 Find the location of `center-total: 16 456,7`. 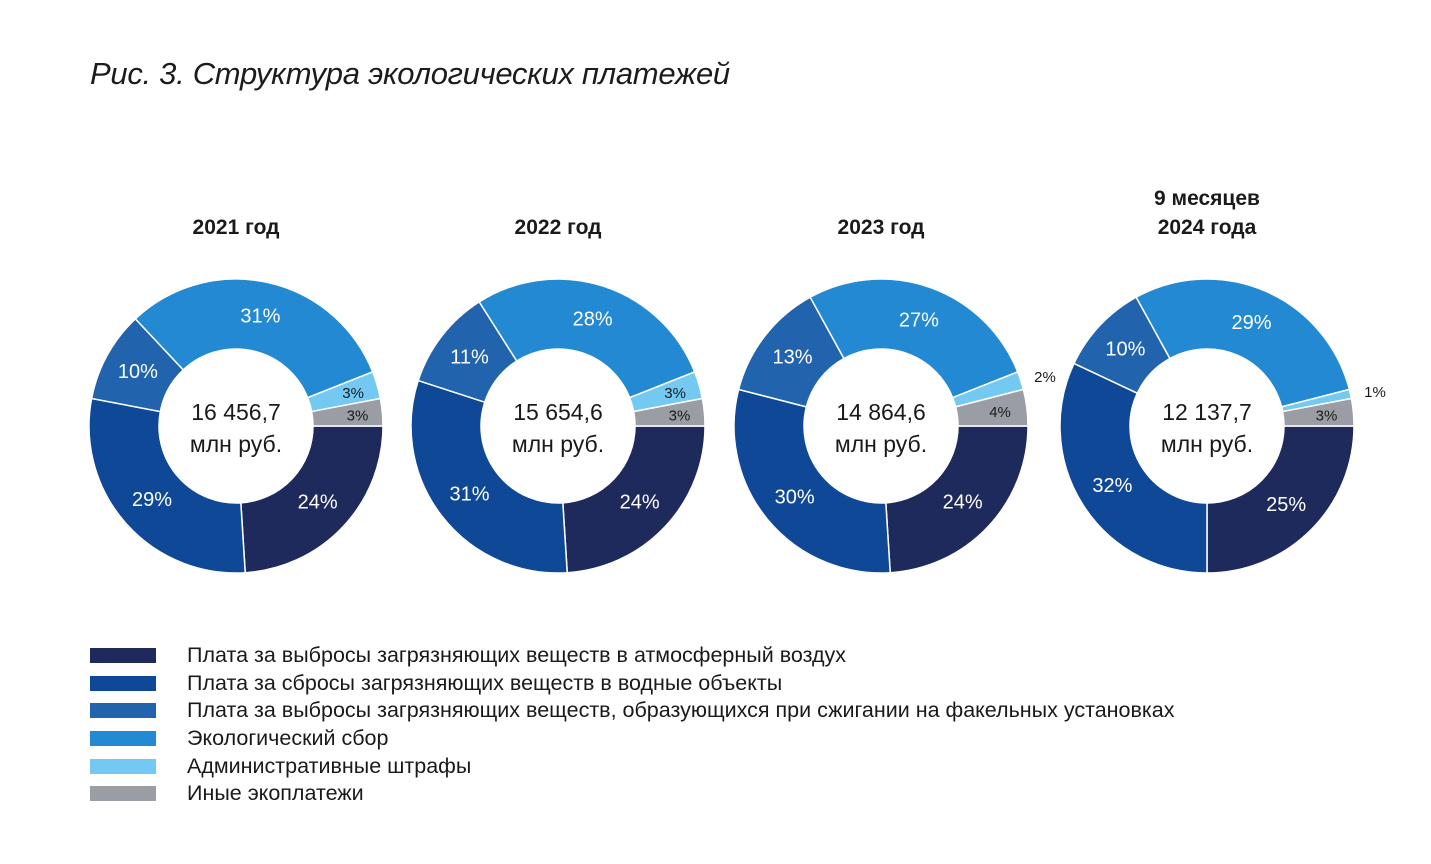

center-total: 16 456,7 is located at coordinates (236, 412).